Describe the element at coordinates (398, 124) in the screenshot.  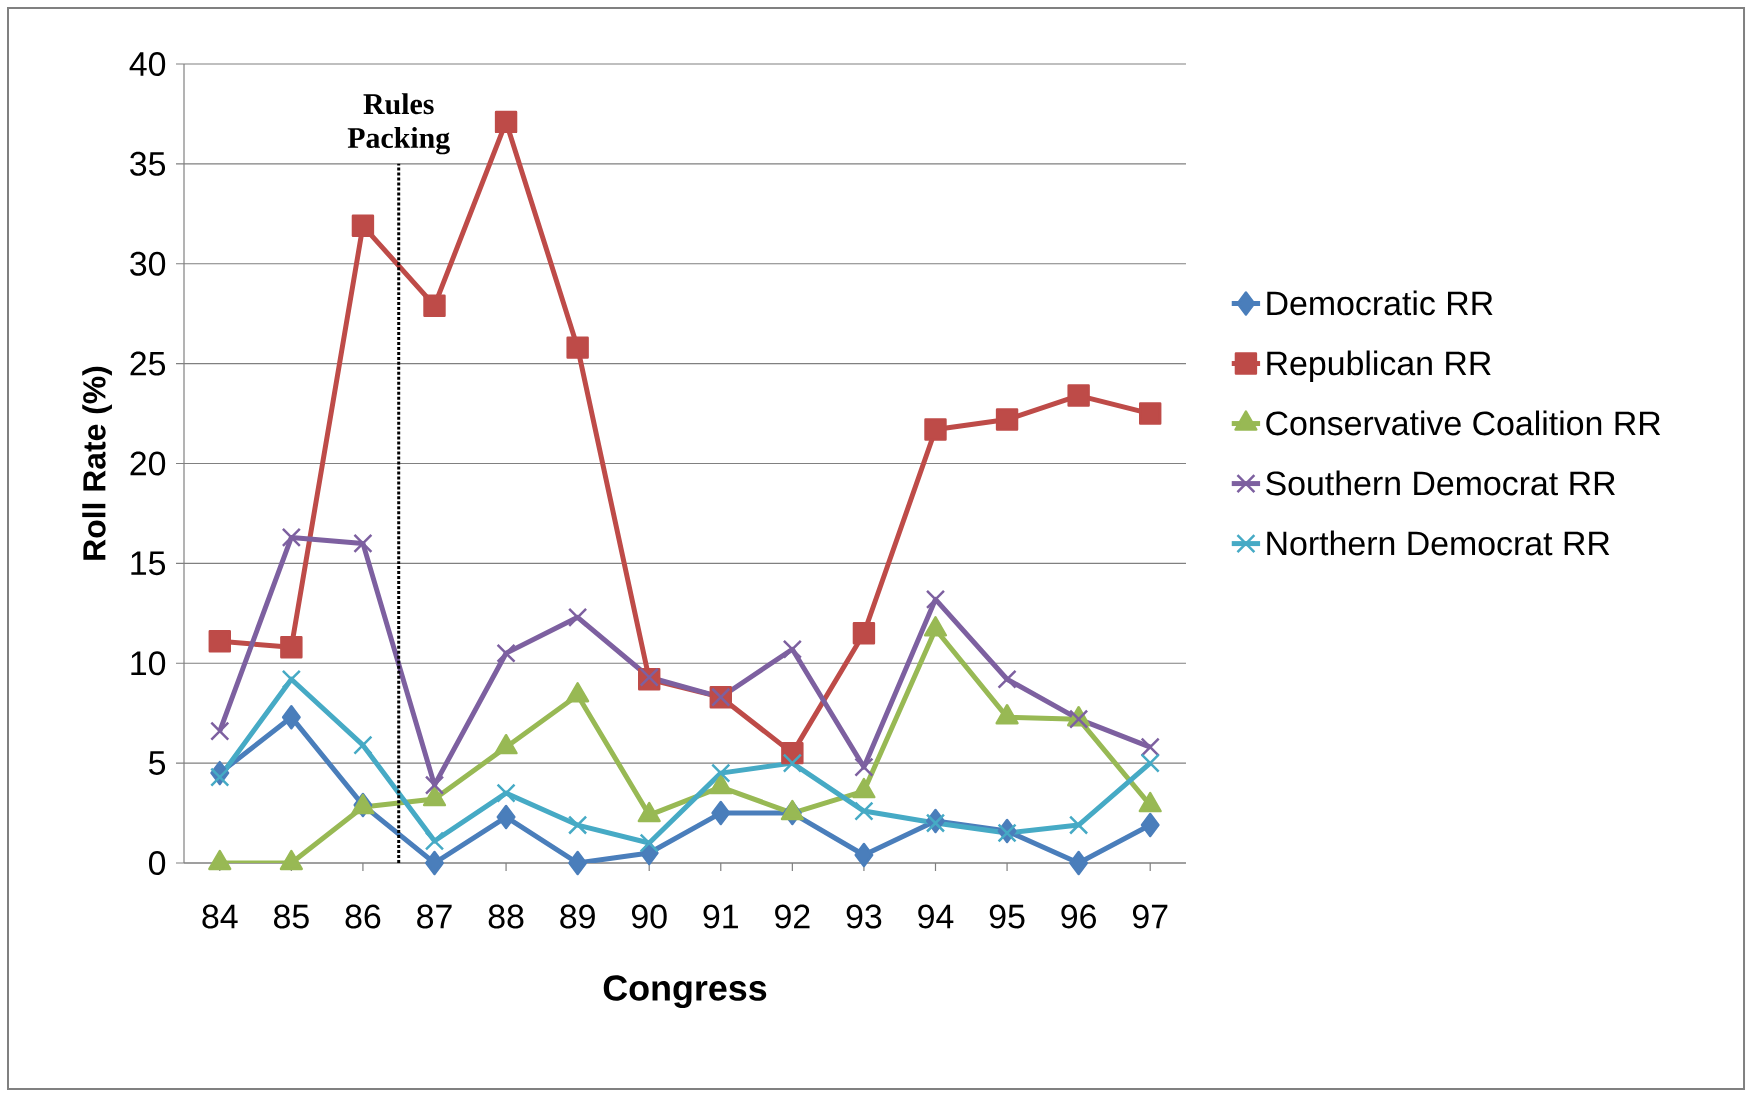
I see `ref-line-label: Rules Packing` at that location.